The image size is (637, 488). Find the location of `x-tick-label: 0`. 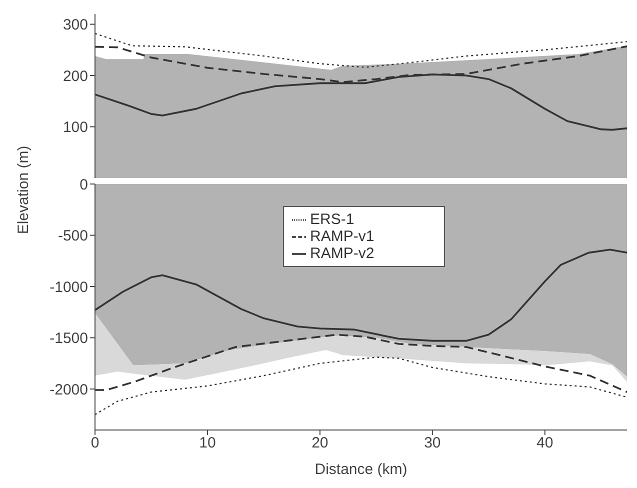

x-tick-label: 0 is located at coordinates (95, 443).